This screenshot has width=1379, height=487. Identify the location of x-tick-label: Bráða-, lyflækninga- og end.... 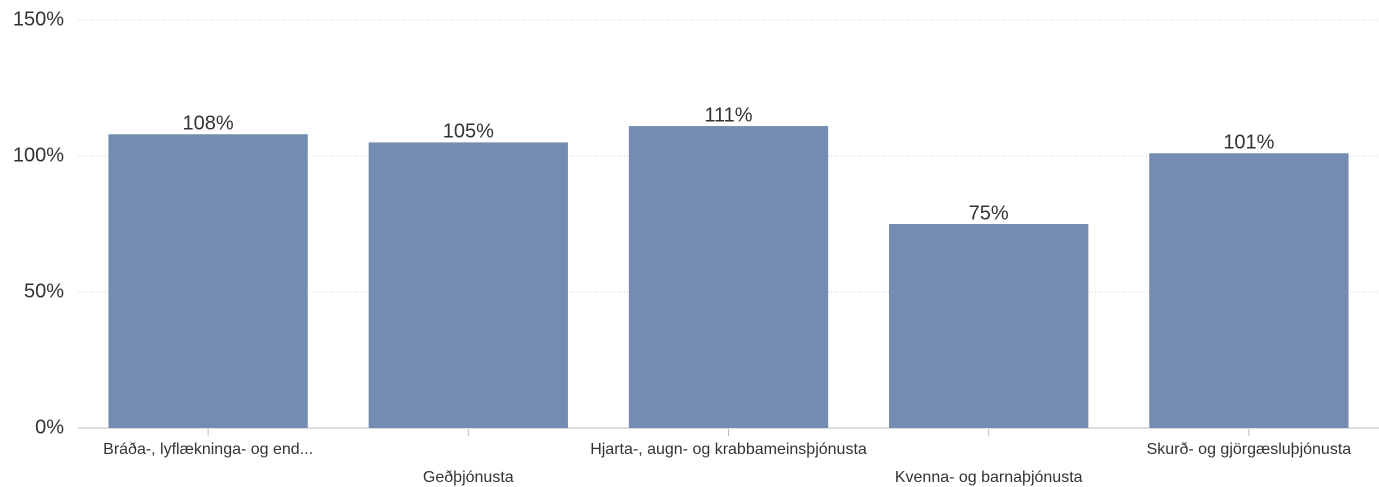
(208, 449).